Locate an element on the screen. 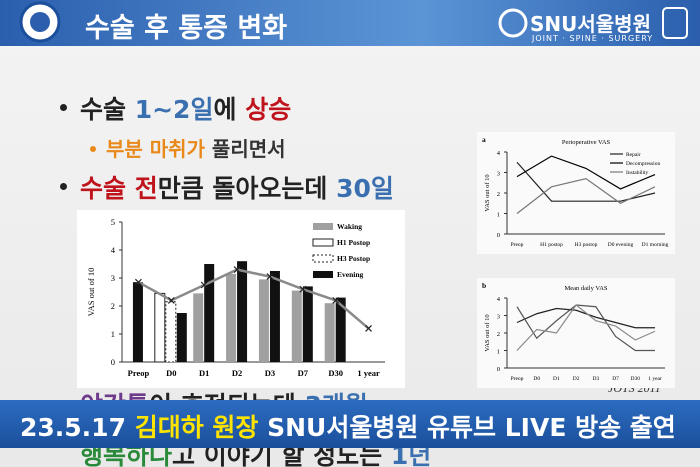  text: 30일 is located at coordinates (365, 188).